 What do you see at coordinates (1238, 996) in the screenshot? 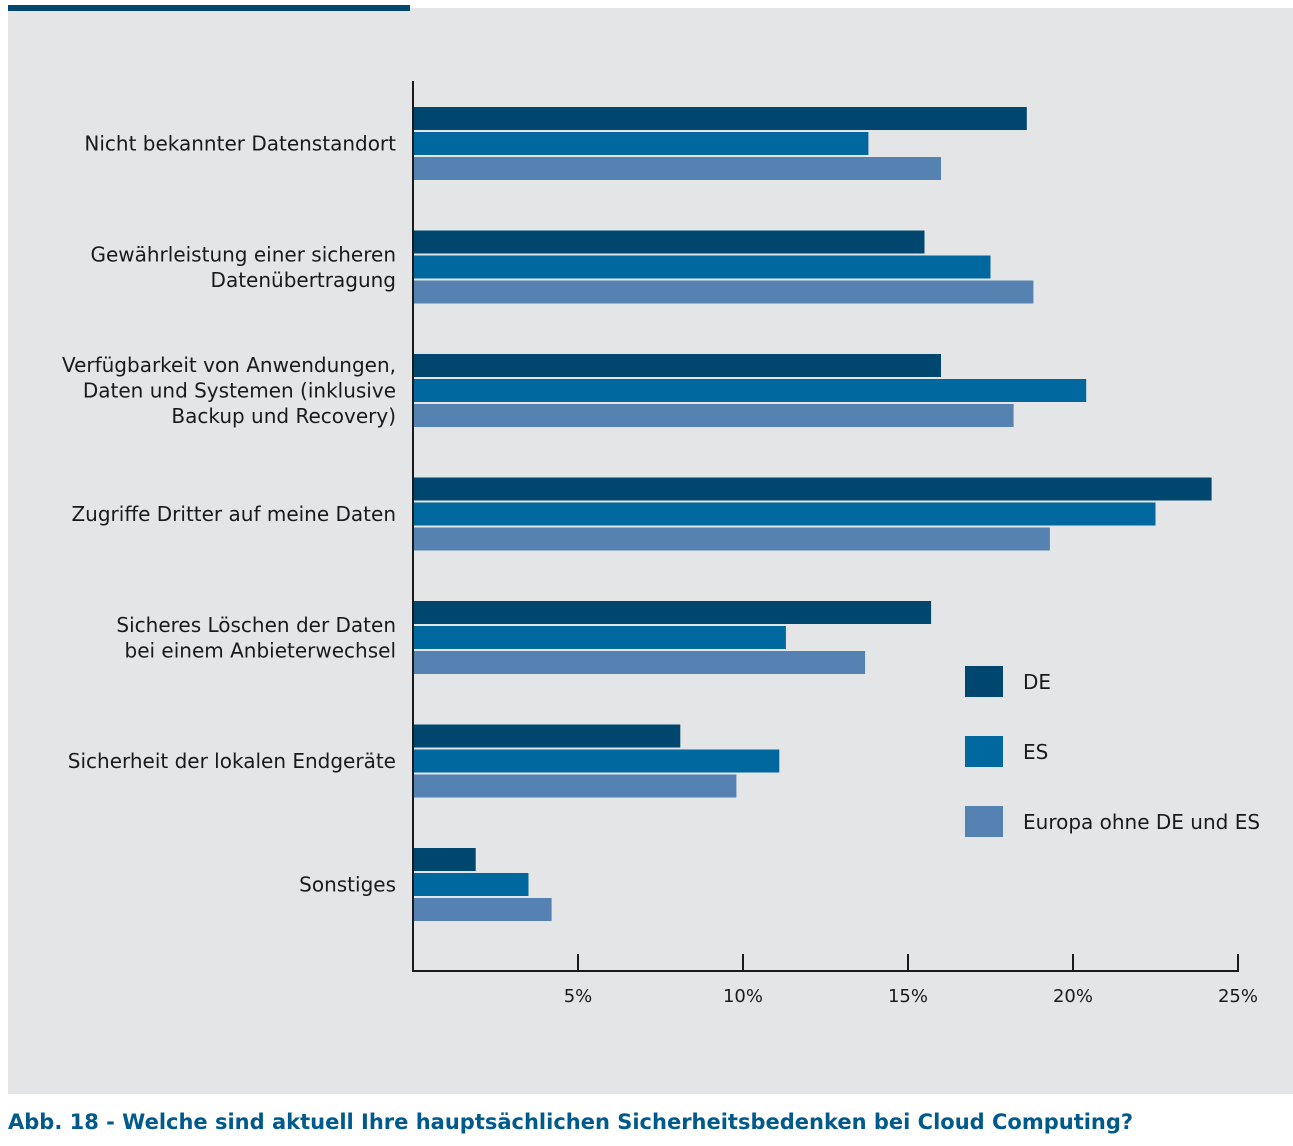
I see `x-tick-label: 25%` at bounding box center [1238, 996].